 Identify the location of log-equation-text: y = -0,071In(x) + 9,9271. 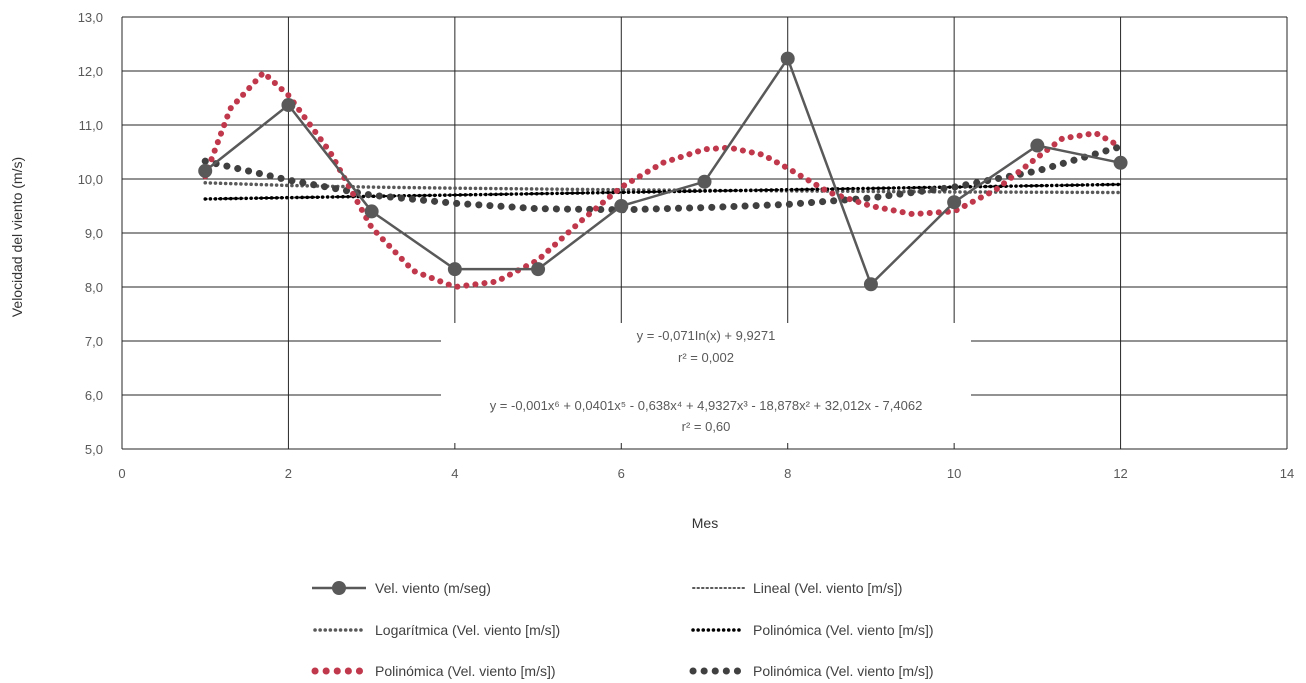
(706, 335).